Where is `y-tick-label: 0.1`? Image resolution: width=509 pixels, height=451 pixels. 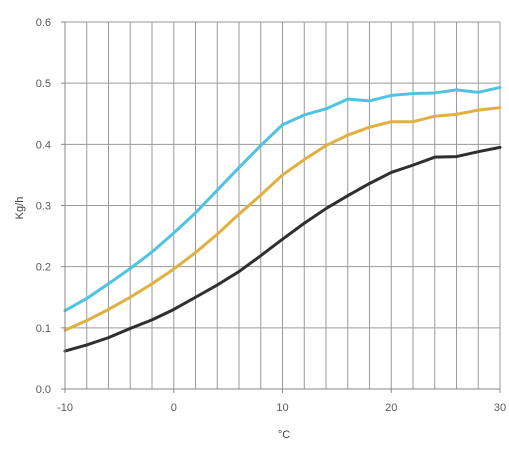
y-tick-label: 0.1 is located at coordinates (43, 329).